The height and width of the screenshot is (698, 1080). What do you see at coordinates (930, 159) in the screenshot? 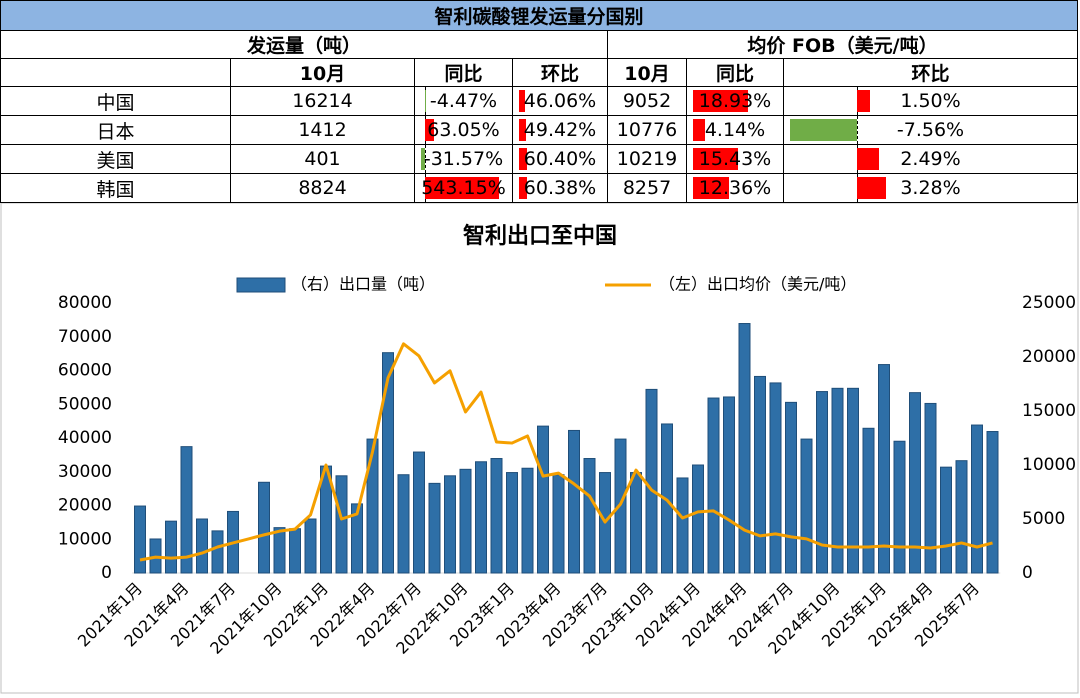
I see `cell-value: 2.49%` at bounding box center [930, 159].